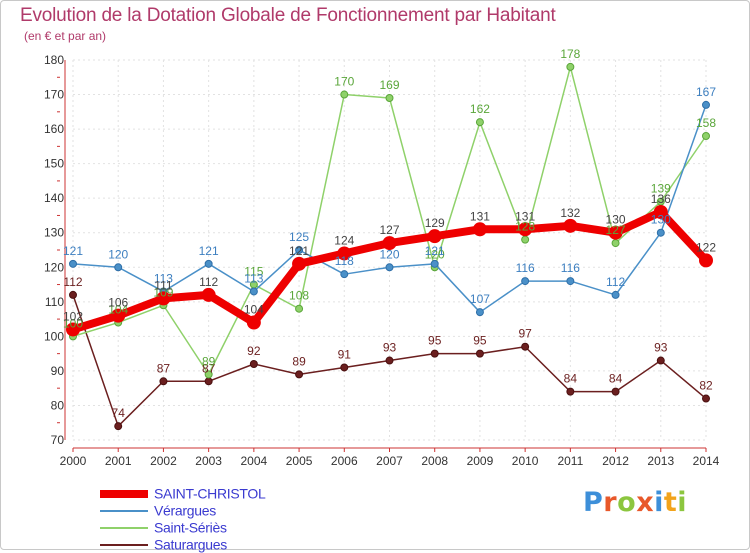  Describe the element at coordinates (208, 282) in the screenshot. I see `data-label-saint-christol: 112` at that location.